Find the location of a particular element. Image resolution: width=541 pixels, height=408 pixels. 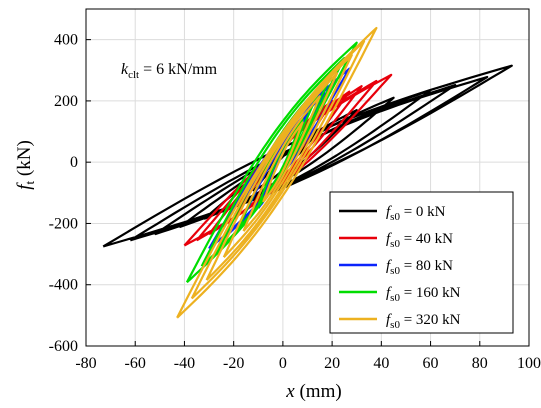

x-tick-label: -40 is located at coordinates (184, 363).